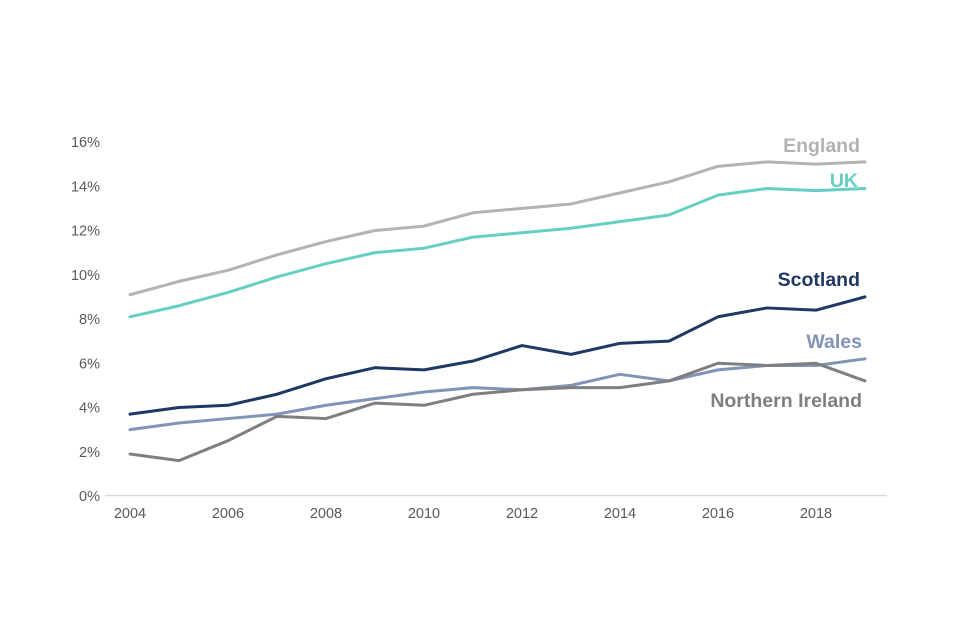 Image resolution: width=960 pixels, height=640 pixels. Describe the element at coordinates (89, 364) in the screenshot. I see `y-tick-label-6pct: 6%` at that location.